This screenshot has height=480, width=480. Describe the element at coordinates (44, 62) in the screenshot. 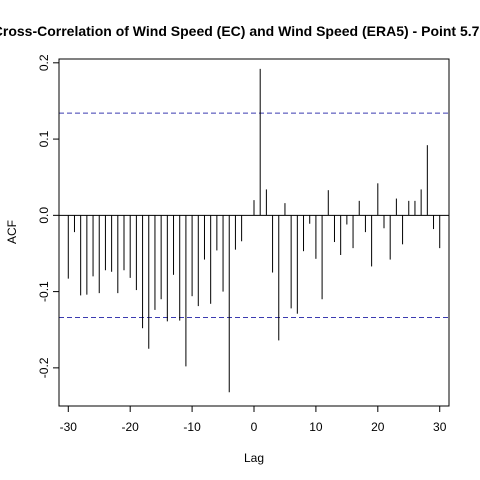

I see `y-tick-label: 0.2` at that location.